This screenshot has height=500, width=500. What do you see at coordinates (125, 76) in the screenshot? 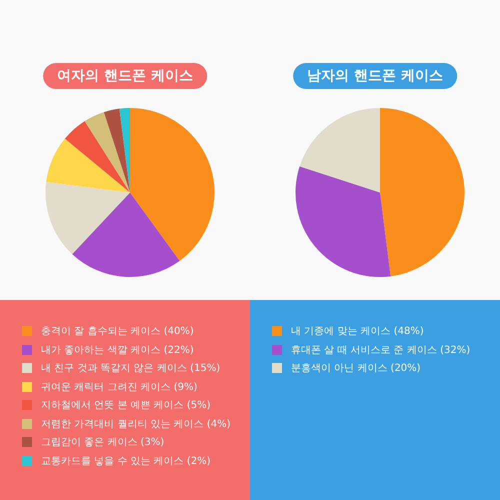
I see `chart-title: 여자의 핸드폰 케이스` at bounding box center [125, 76].